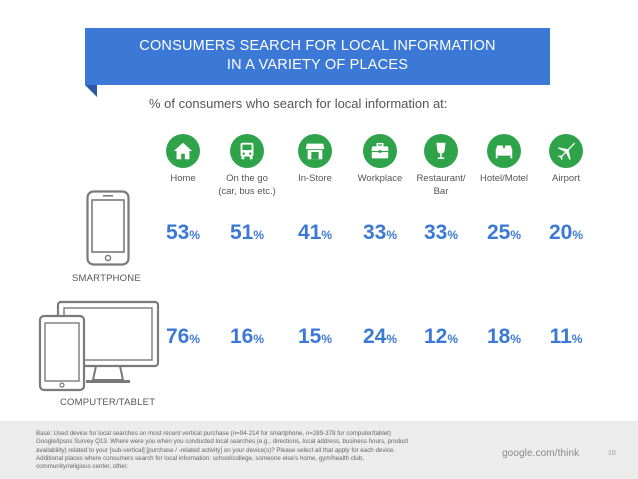  What do you see at coordinates (380, 336) in the screenshot?
I see `value-computer-tablet-workplace: 24%` at bounding box center [380, 336].